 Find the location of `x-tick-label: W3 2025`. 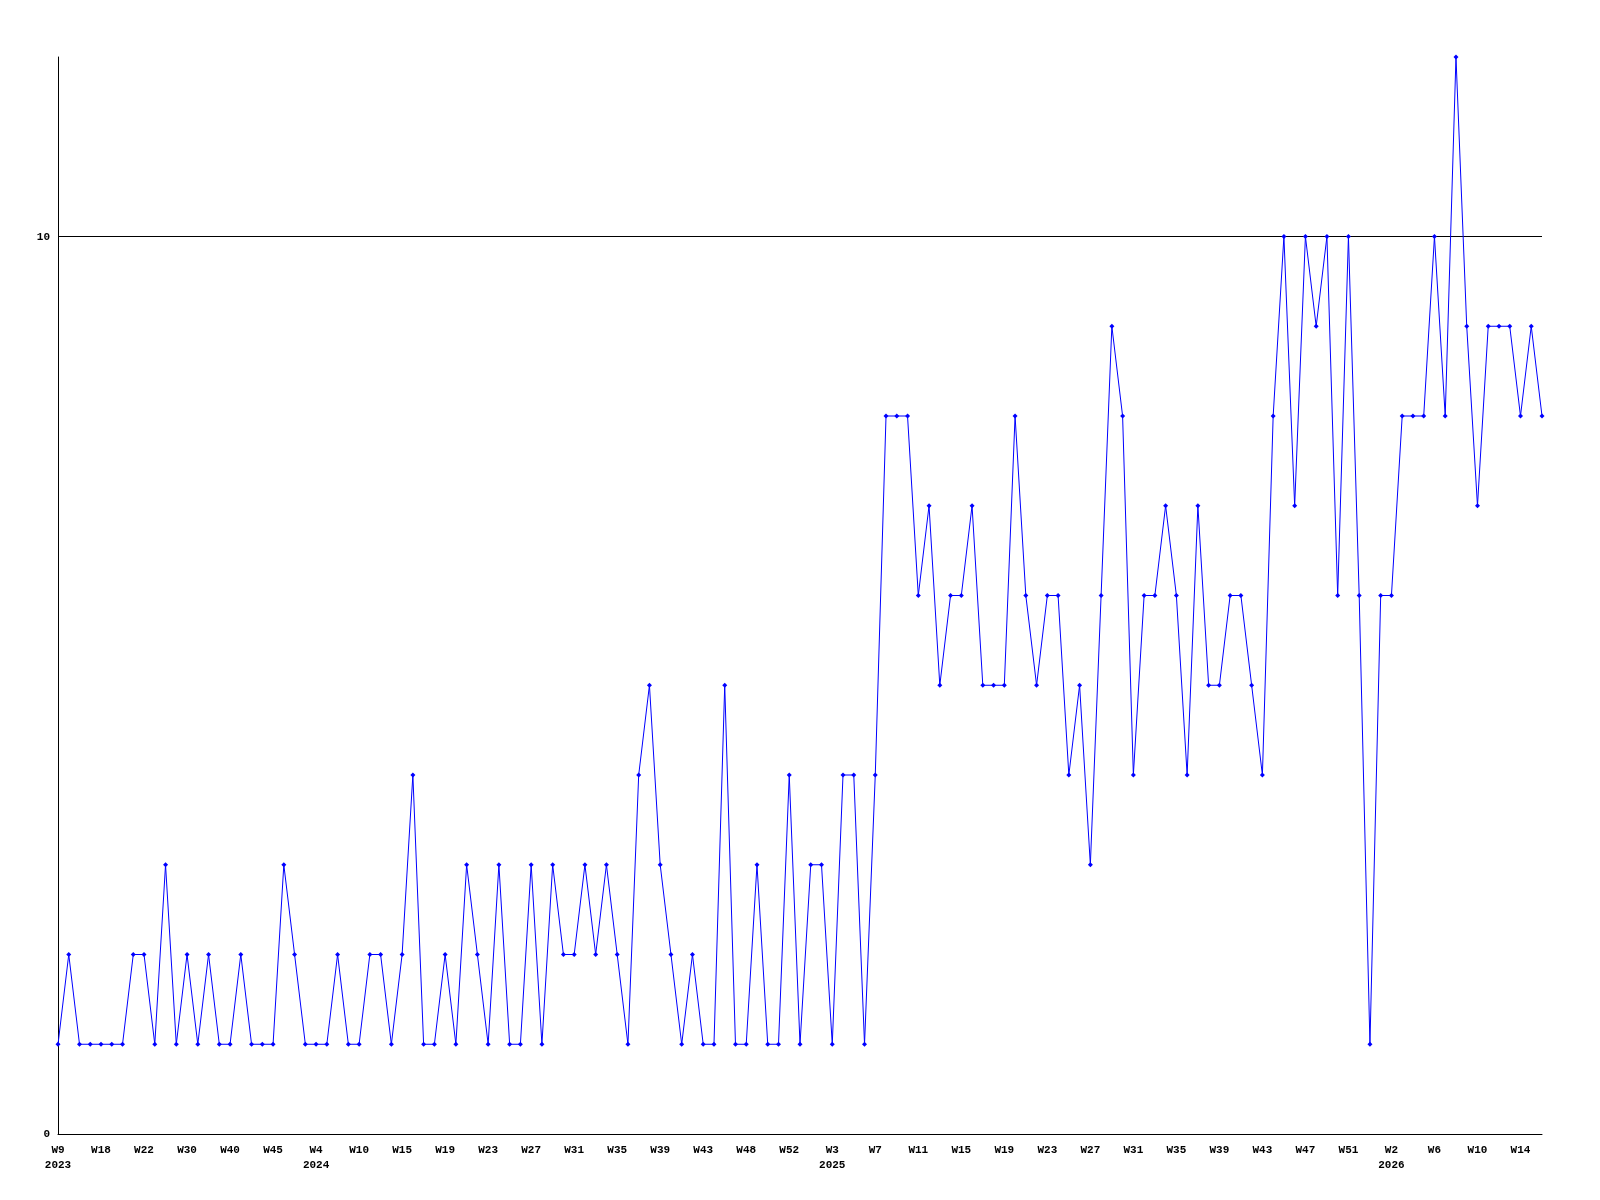

x-tick-label: W3 2025 is located at coordinates (832, 1157).